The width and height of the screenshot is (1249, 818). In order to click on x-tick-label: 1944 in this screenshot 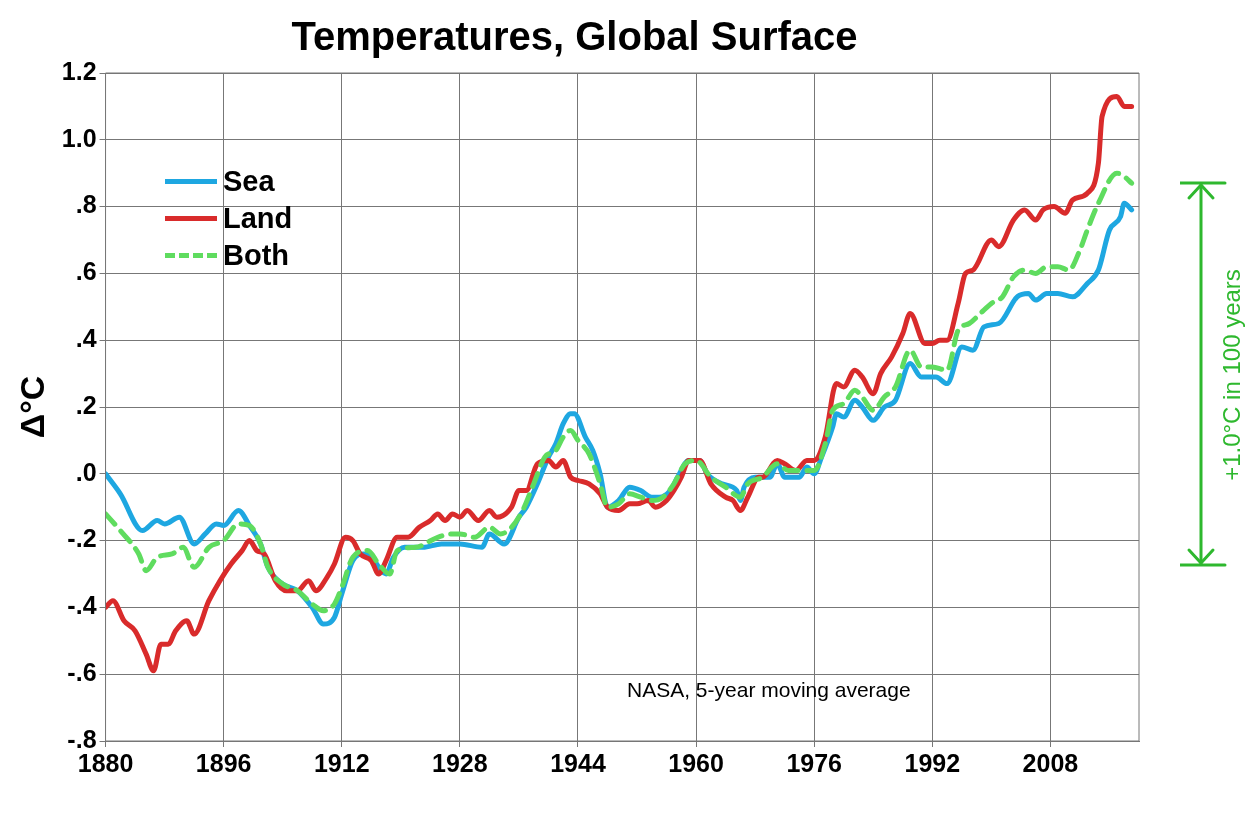, I will do `click(578, 762)`.